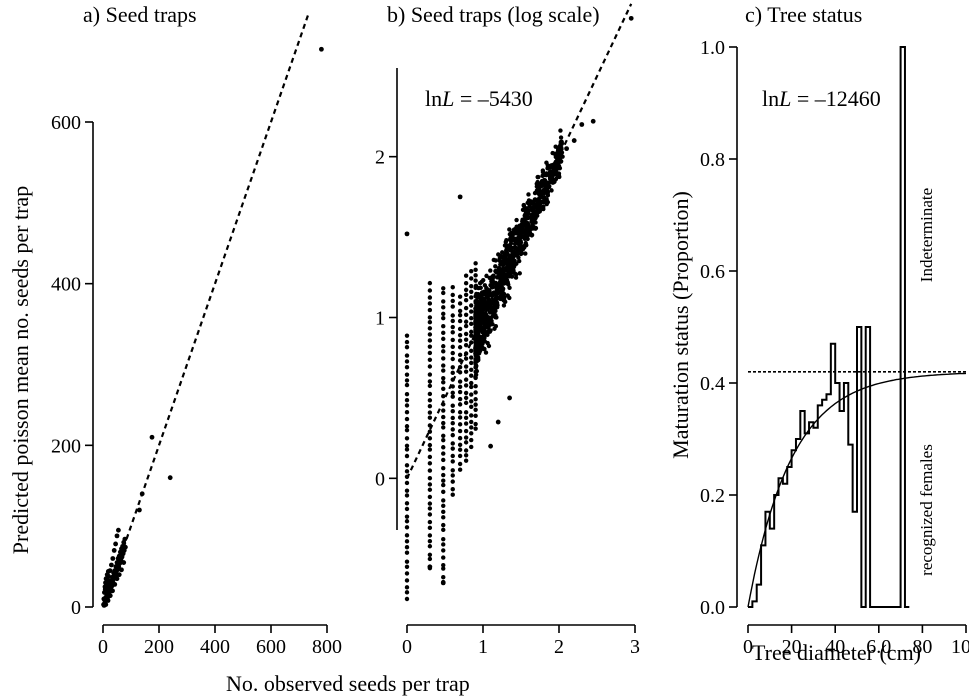 The height and width of the screenshot is (697, 969). What do you see at coordinates (407, 647) in the screenshot?
I see `x-tick-label: 0` at bounding box center [407, 647].